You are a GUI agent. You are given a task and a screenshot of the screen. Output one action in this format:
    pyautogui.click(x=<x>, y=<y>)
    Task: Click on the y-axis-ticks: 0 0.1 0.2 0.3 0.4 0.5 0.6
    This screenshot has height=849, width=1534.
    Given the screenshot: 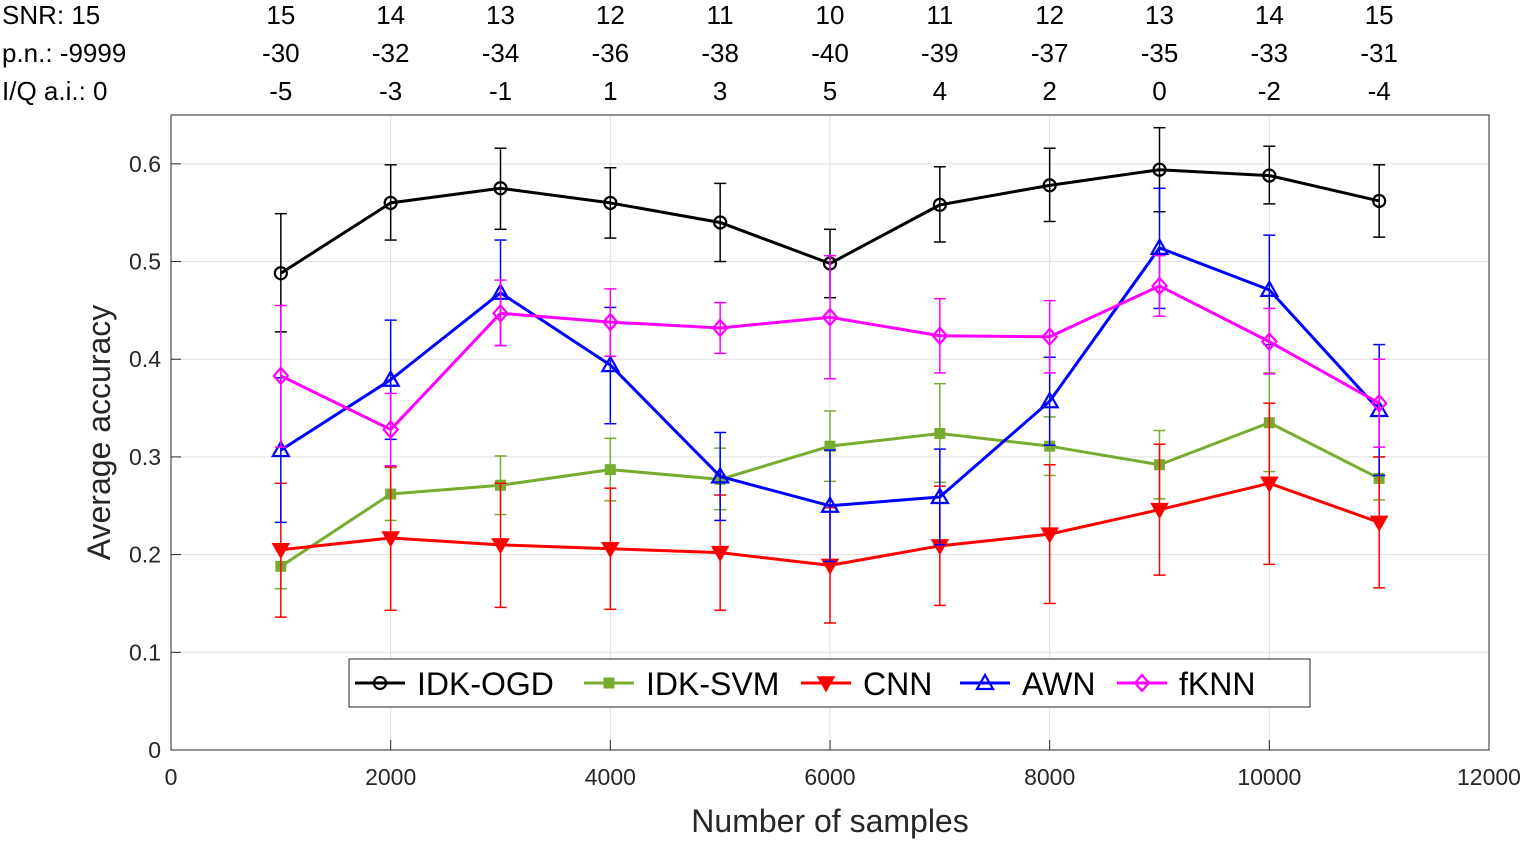 What is the action you would take?
    pyautogui.click(x=155, y=457)
    